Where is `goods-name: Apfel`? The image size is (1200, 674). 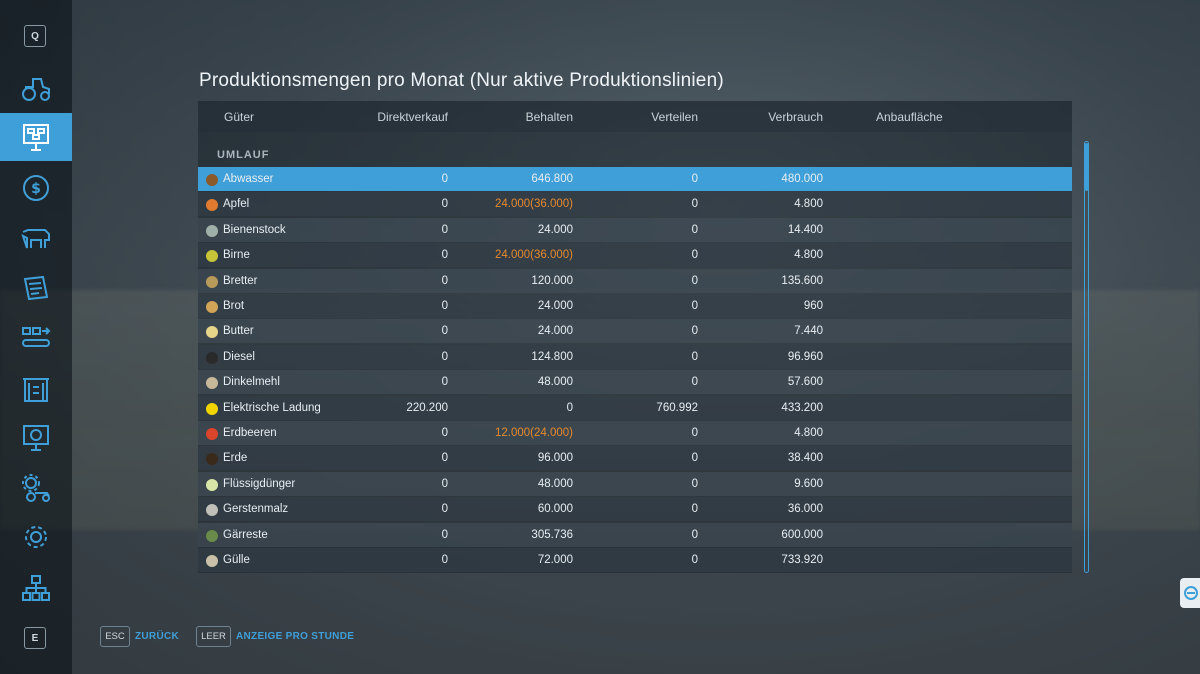 goods-name: Apfel is located at coordinates (236, 204).